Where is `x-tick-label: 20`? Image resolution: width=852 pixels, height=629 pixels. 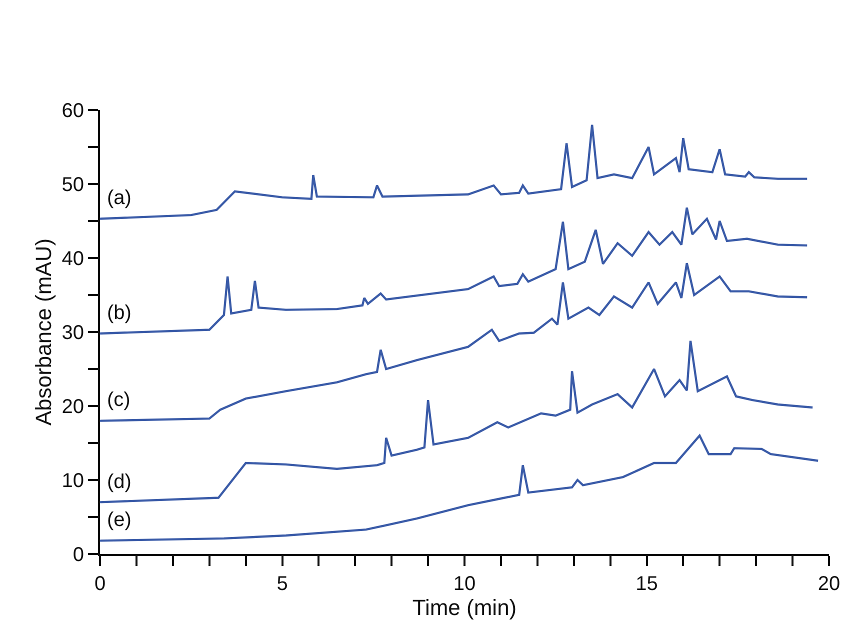
x-tick-label: 20 is located at coordinates (829, 584).